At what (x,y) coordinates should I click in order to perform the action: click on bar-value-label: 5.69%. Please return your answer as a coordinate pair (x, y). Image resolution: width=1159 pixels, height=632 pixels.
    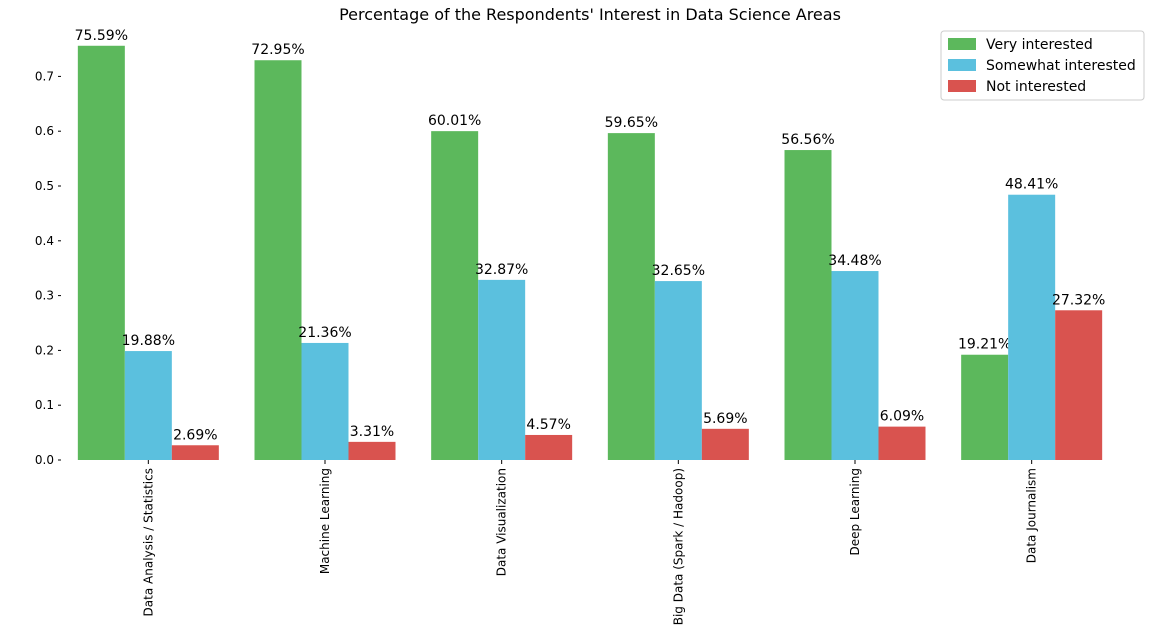
    Looking at the image, I should click on (725, 419).